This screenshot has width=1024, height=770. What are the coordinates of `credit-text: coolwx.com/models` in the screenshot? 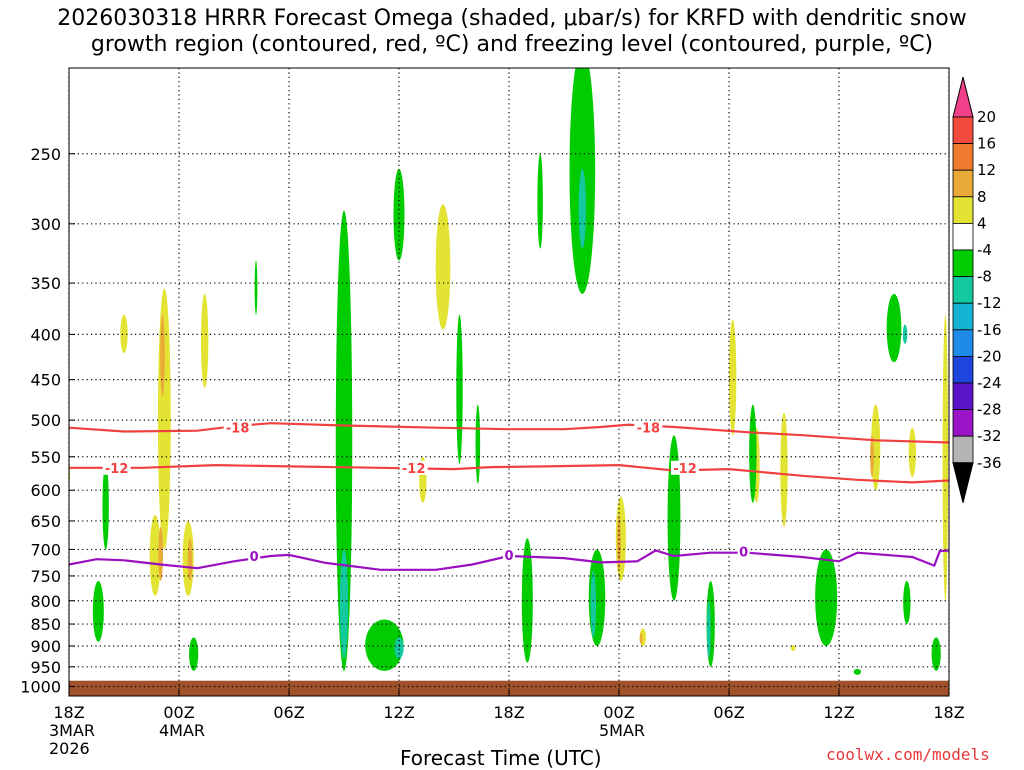 It's located at (908, 754).